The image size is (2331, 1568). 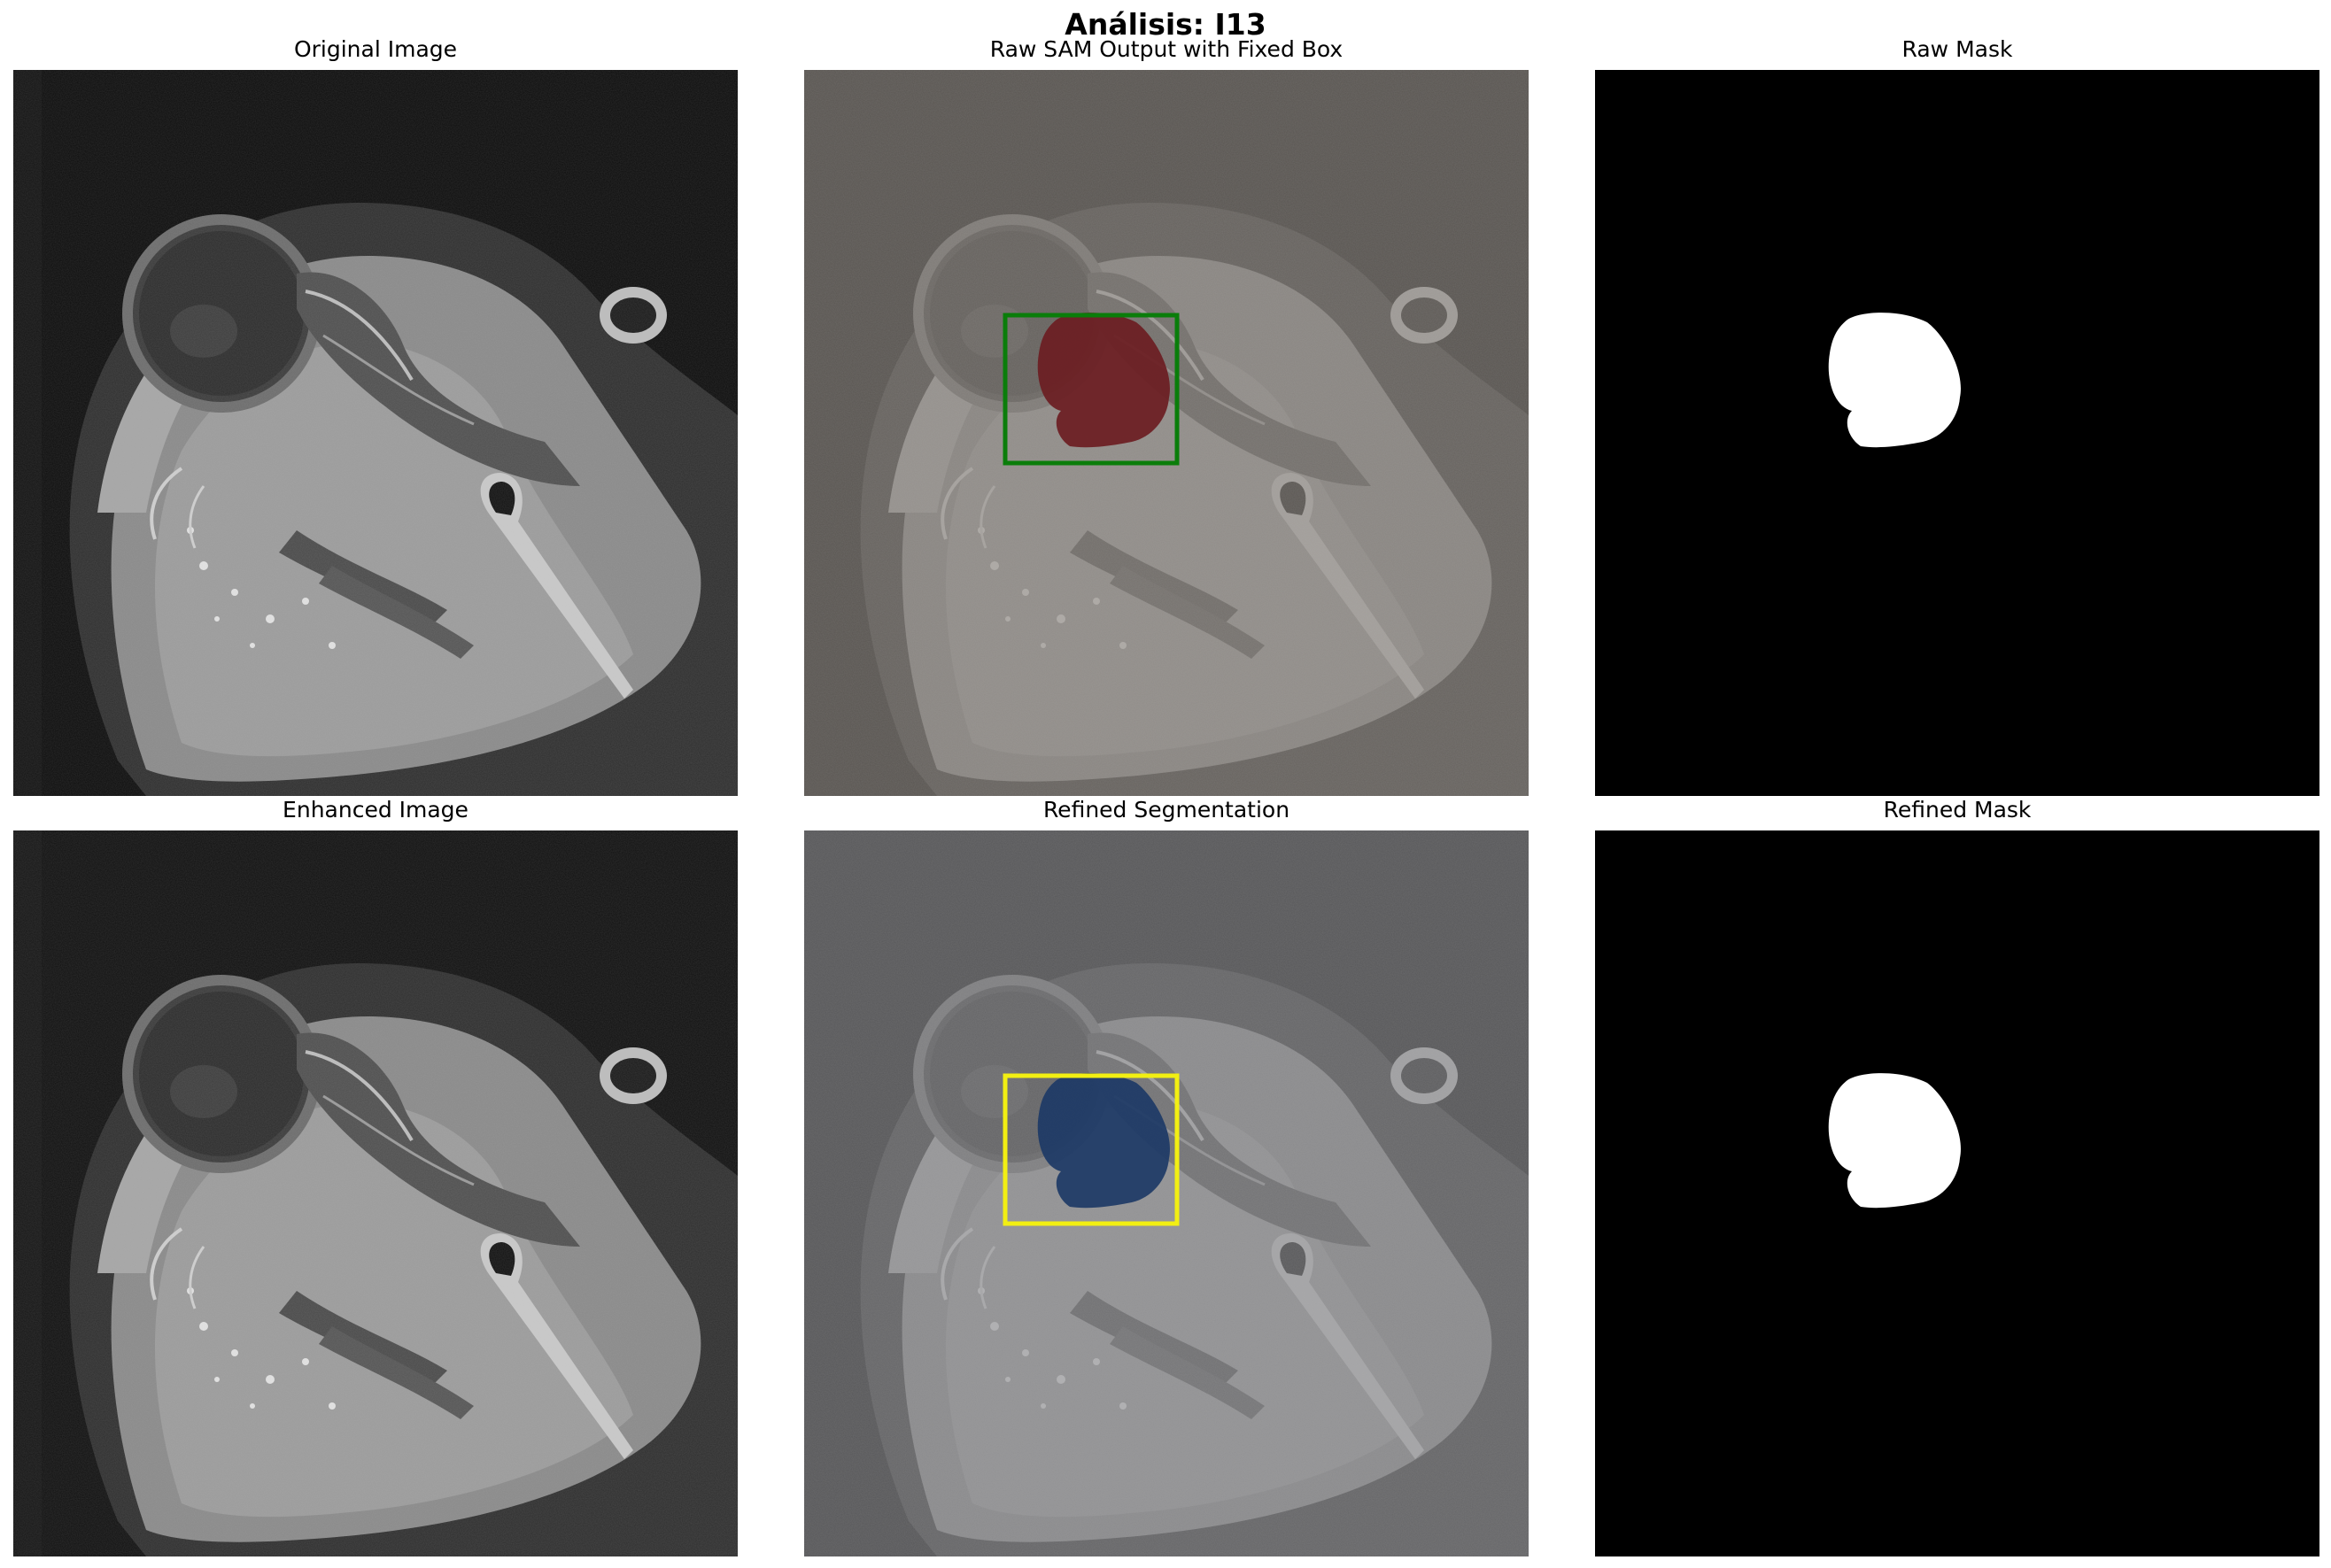 I want to click on mri-slice, so click(x=376, y=433).